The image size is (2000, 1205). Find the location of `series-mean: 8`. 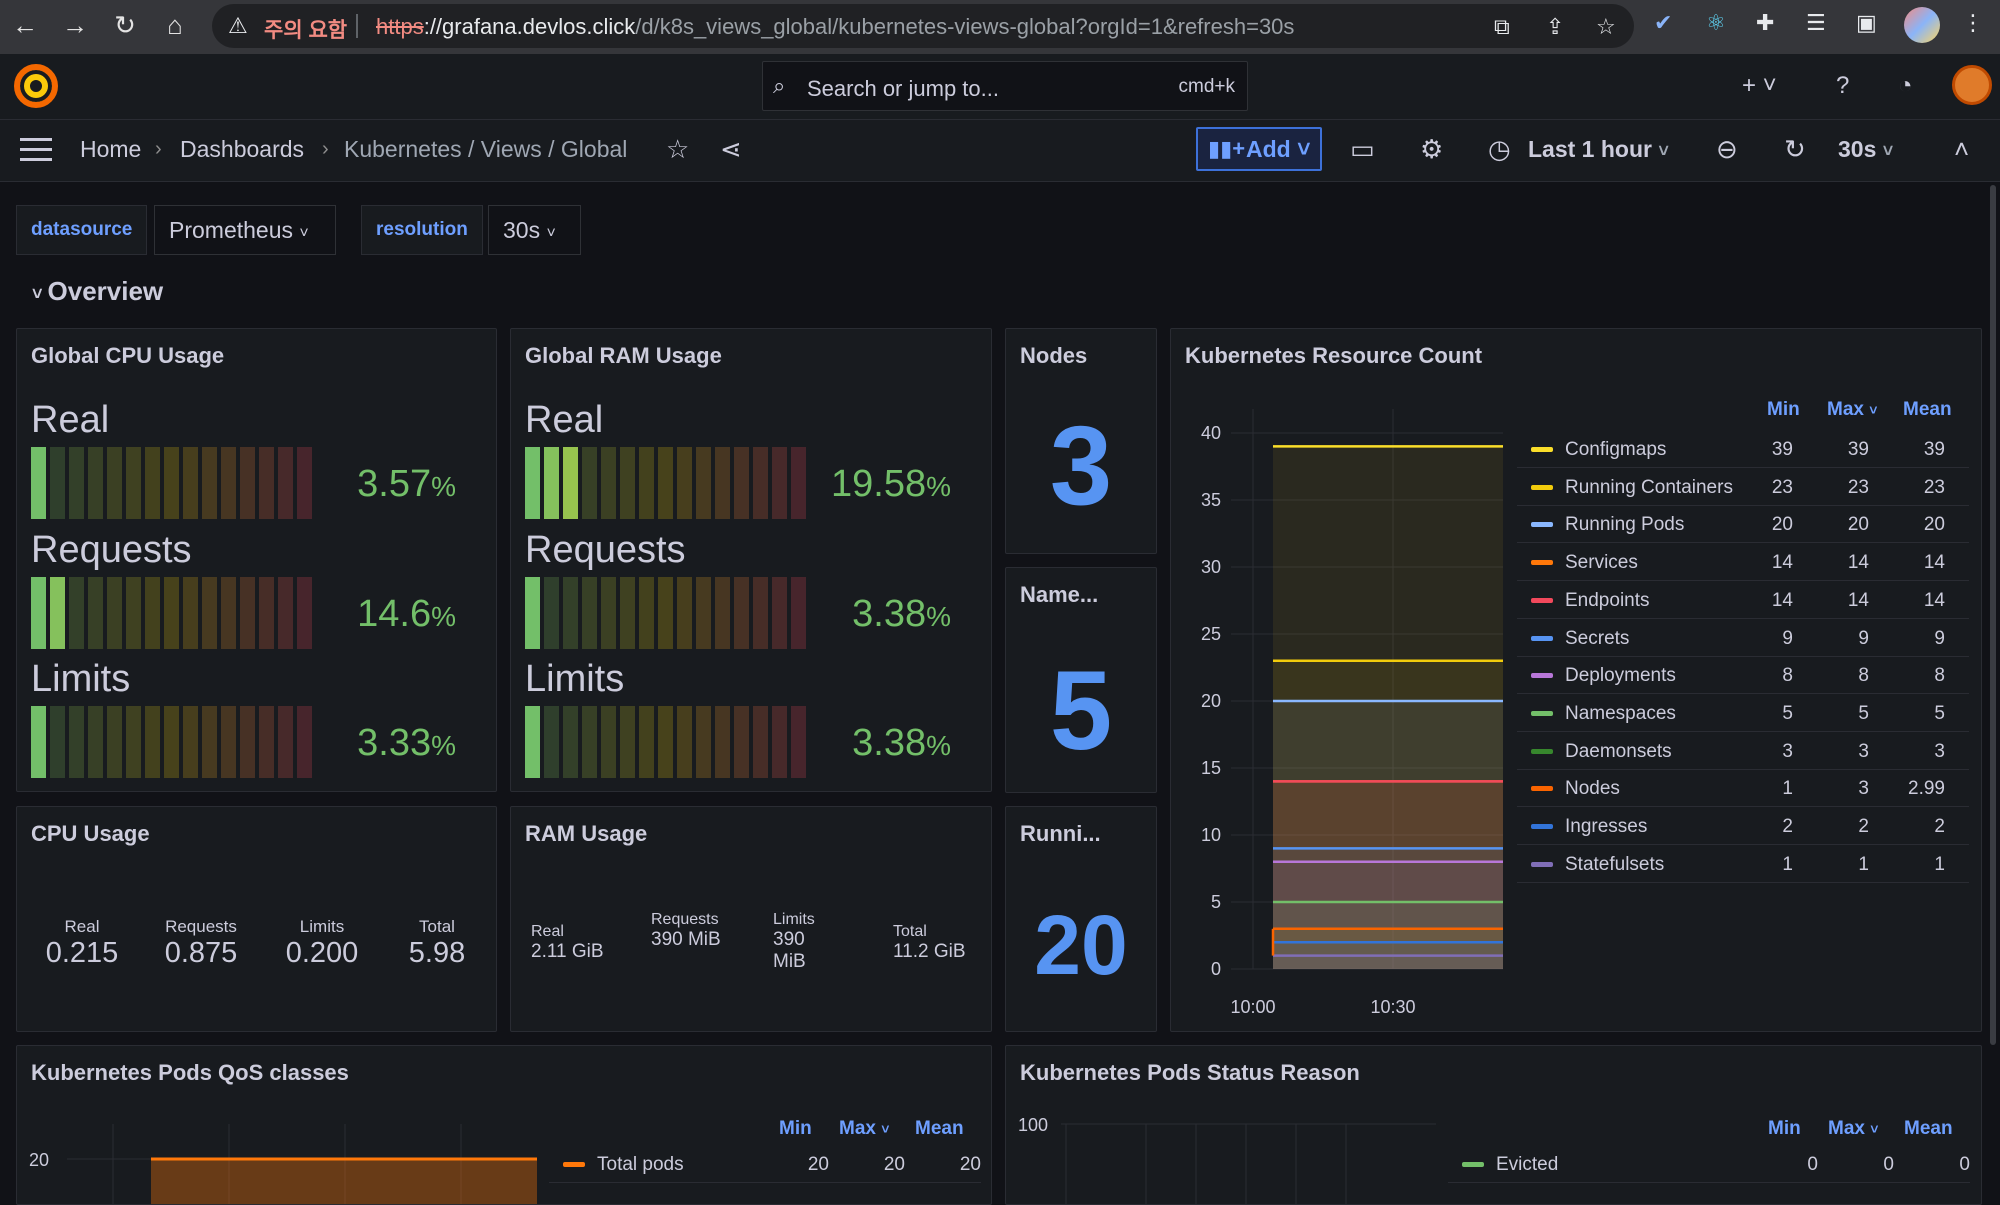

series-mean: 8 is located at coordinates (1939, 676).